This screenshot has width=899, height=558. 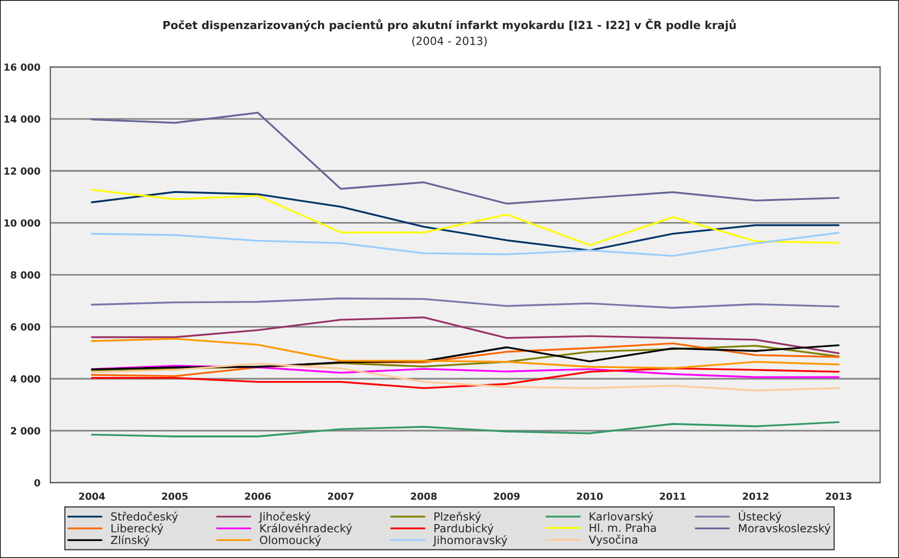 I want to click on y-tick-label: 12 000, so click(x=22, y=171).